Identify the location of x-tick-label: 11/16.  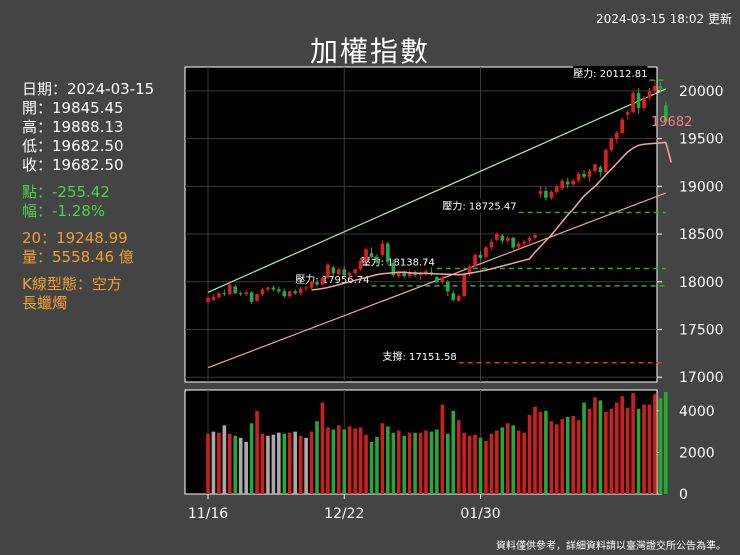
(208, 514).